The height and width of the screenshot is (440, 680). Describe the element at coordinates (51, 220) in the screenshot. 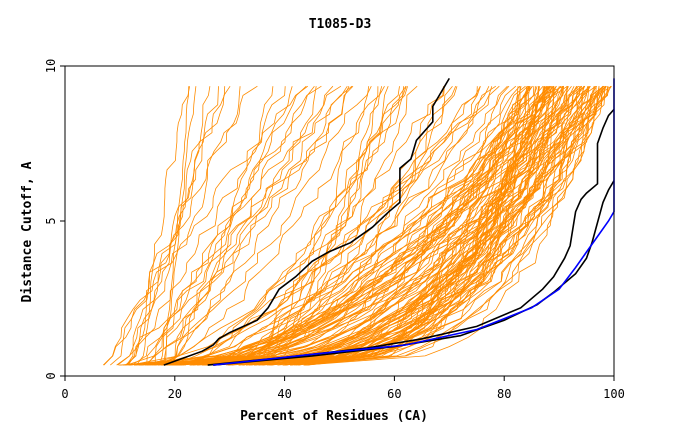

I see `y-tick-label: 5` at that location.